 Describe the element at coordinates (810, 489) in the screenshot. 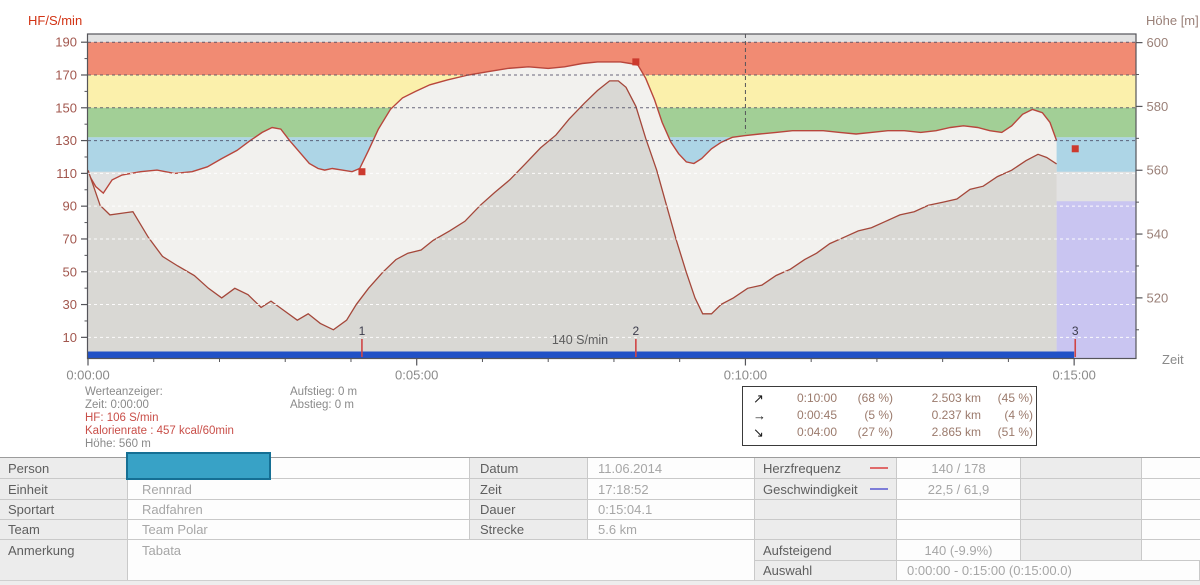

I see `geschwindigkeit-label-text: Geschwindigkeit` at that location.